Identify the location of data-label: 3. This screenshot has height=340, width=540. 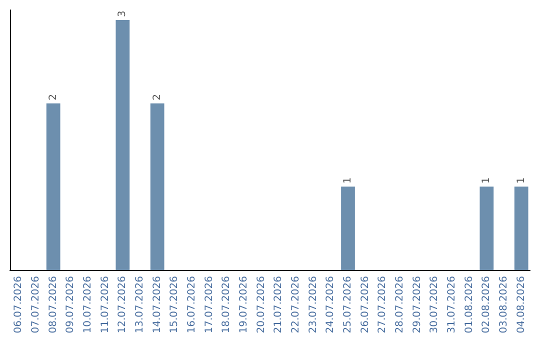
(122, 13).